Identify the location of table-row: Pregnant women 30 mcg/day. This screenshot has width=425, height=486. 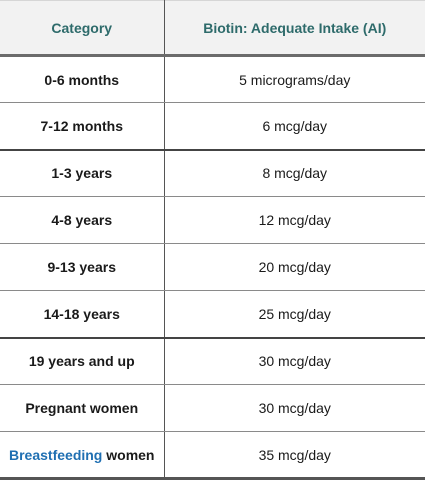
(212, 408).